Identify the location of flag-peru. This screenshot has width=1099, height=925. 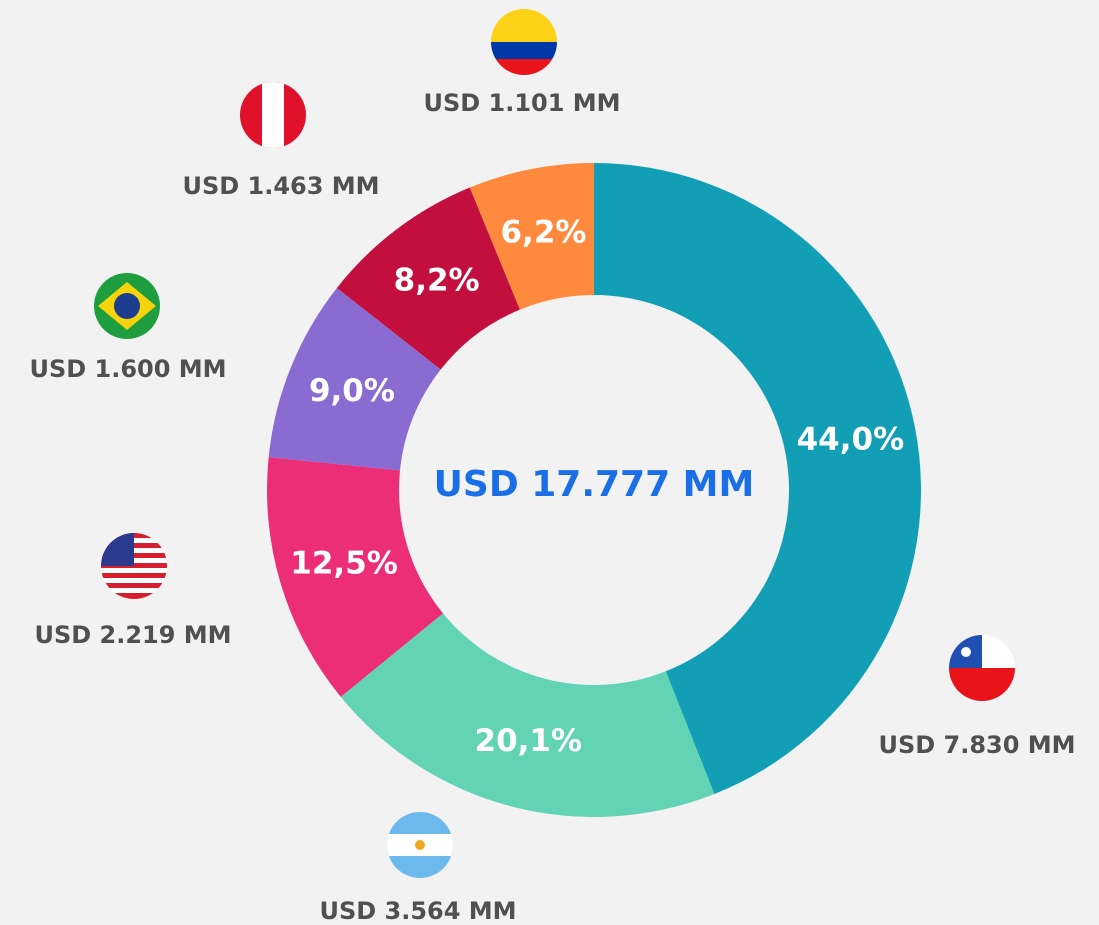
(273, 115).